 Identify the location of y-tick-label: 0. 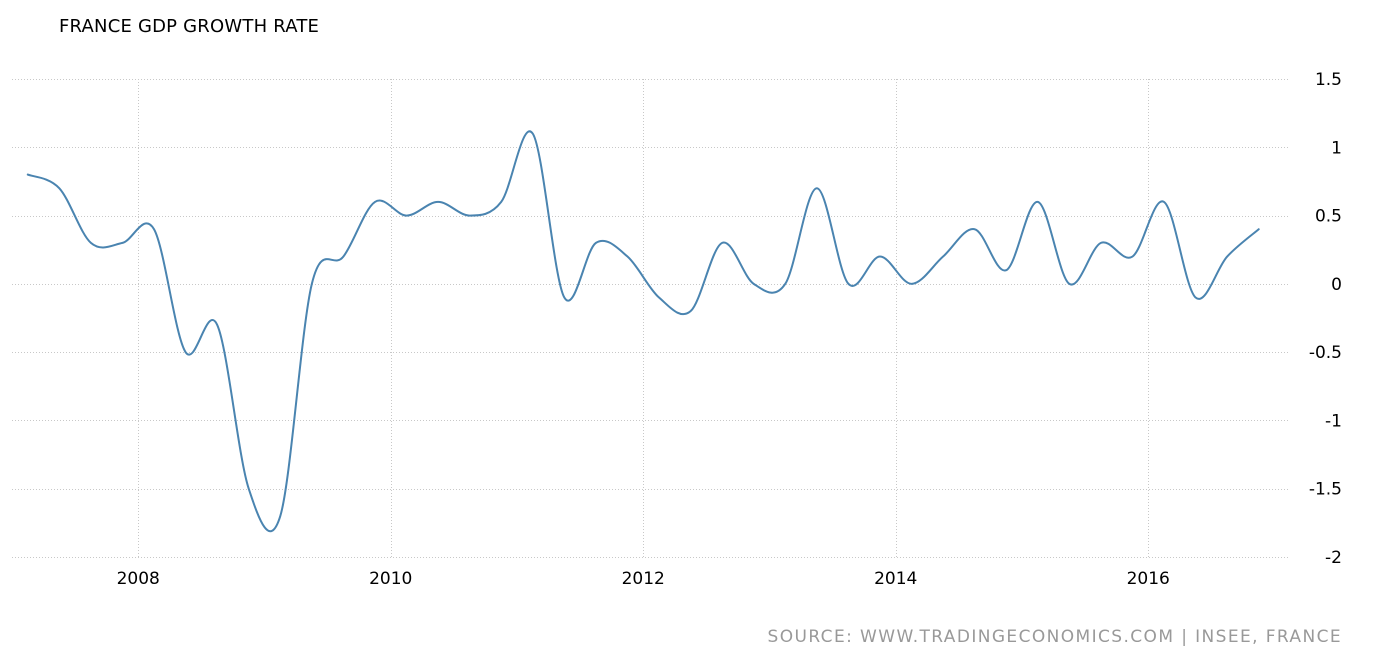
(1336, 285).